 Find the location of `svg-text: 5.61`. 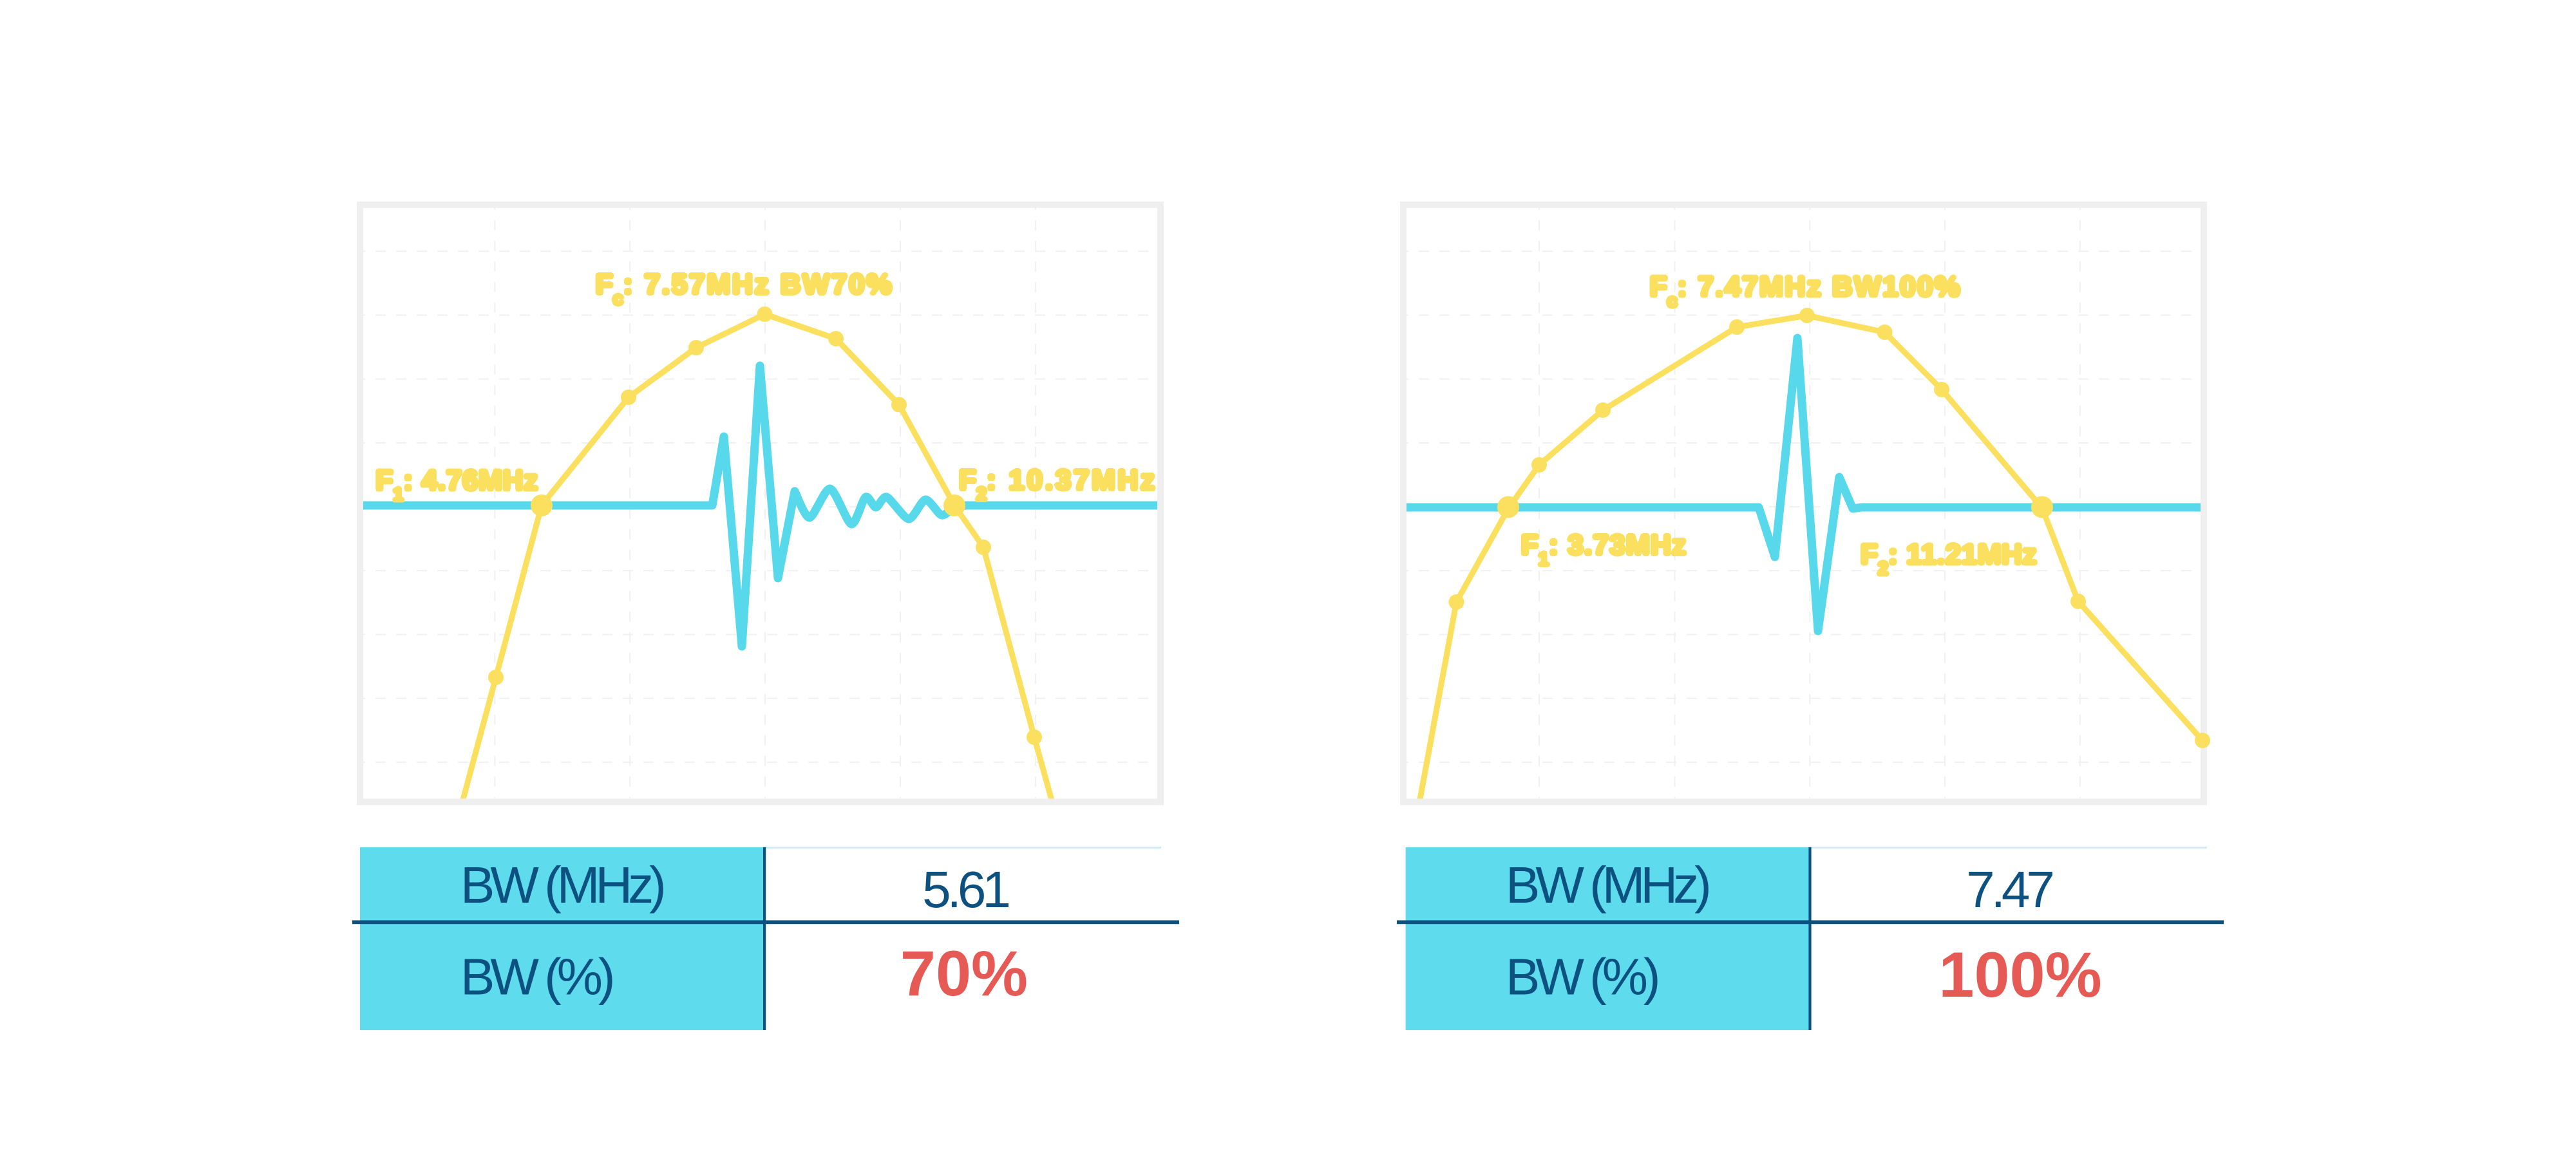

svg-text: 5.61 is located at coordinates (966, 889).